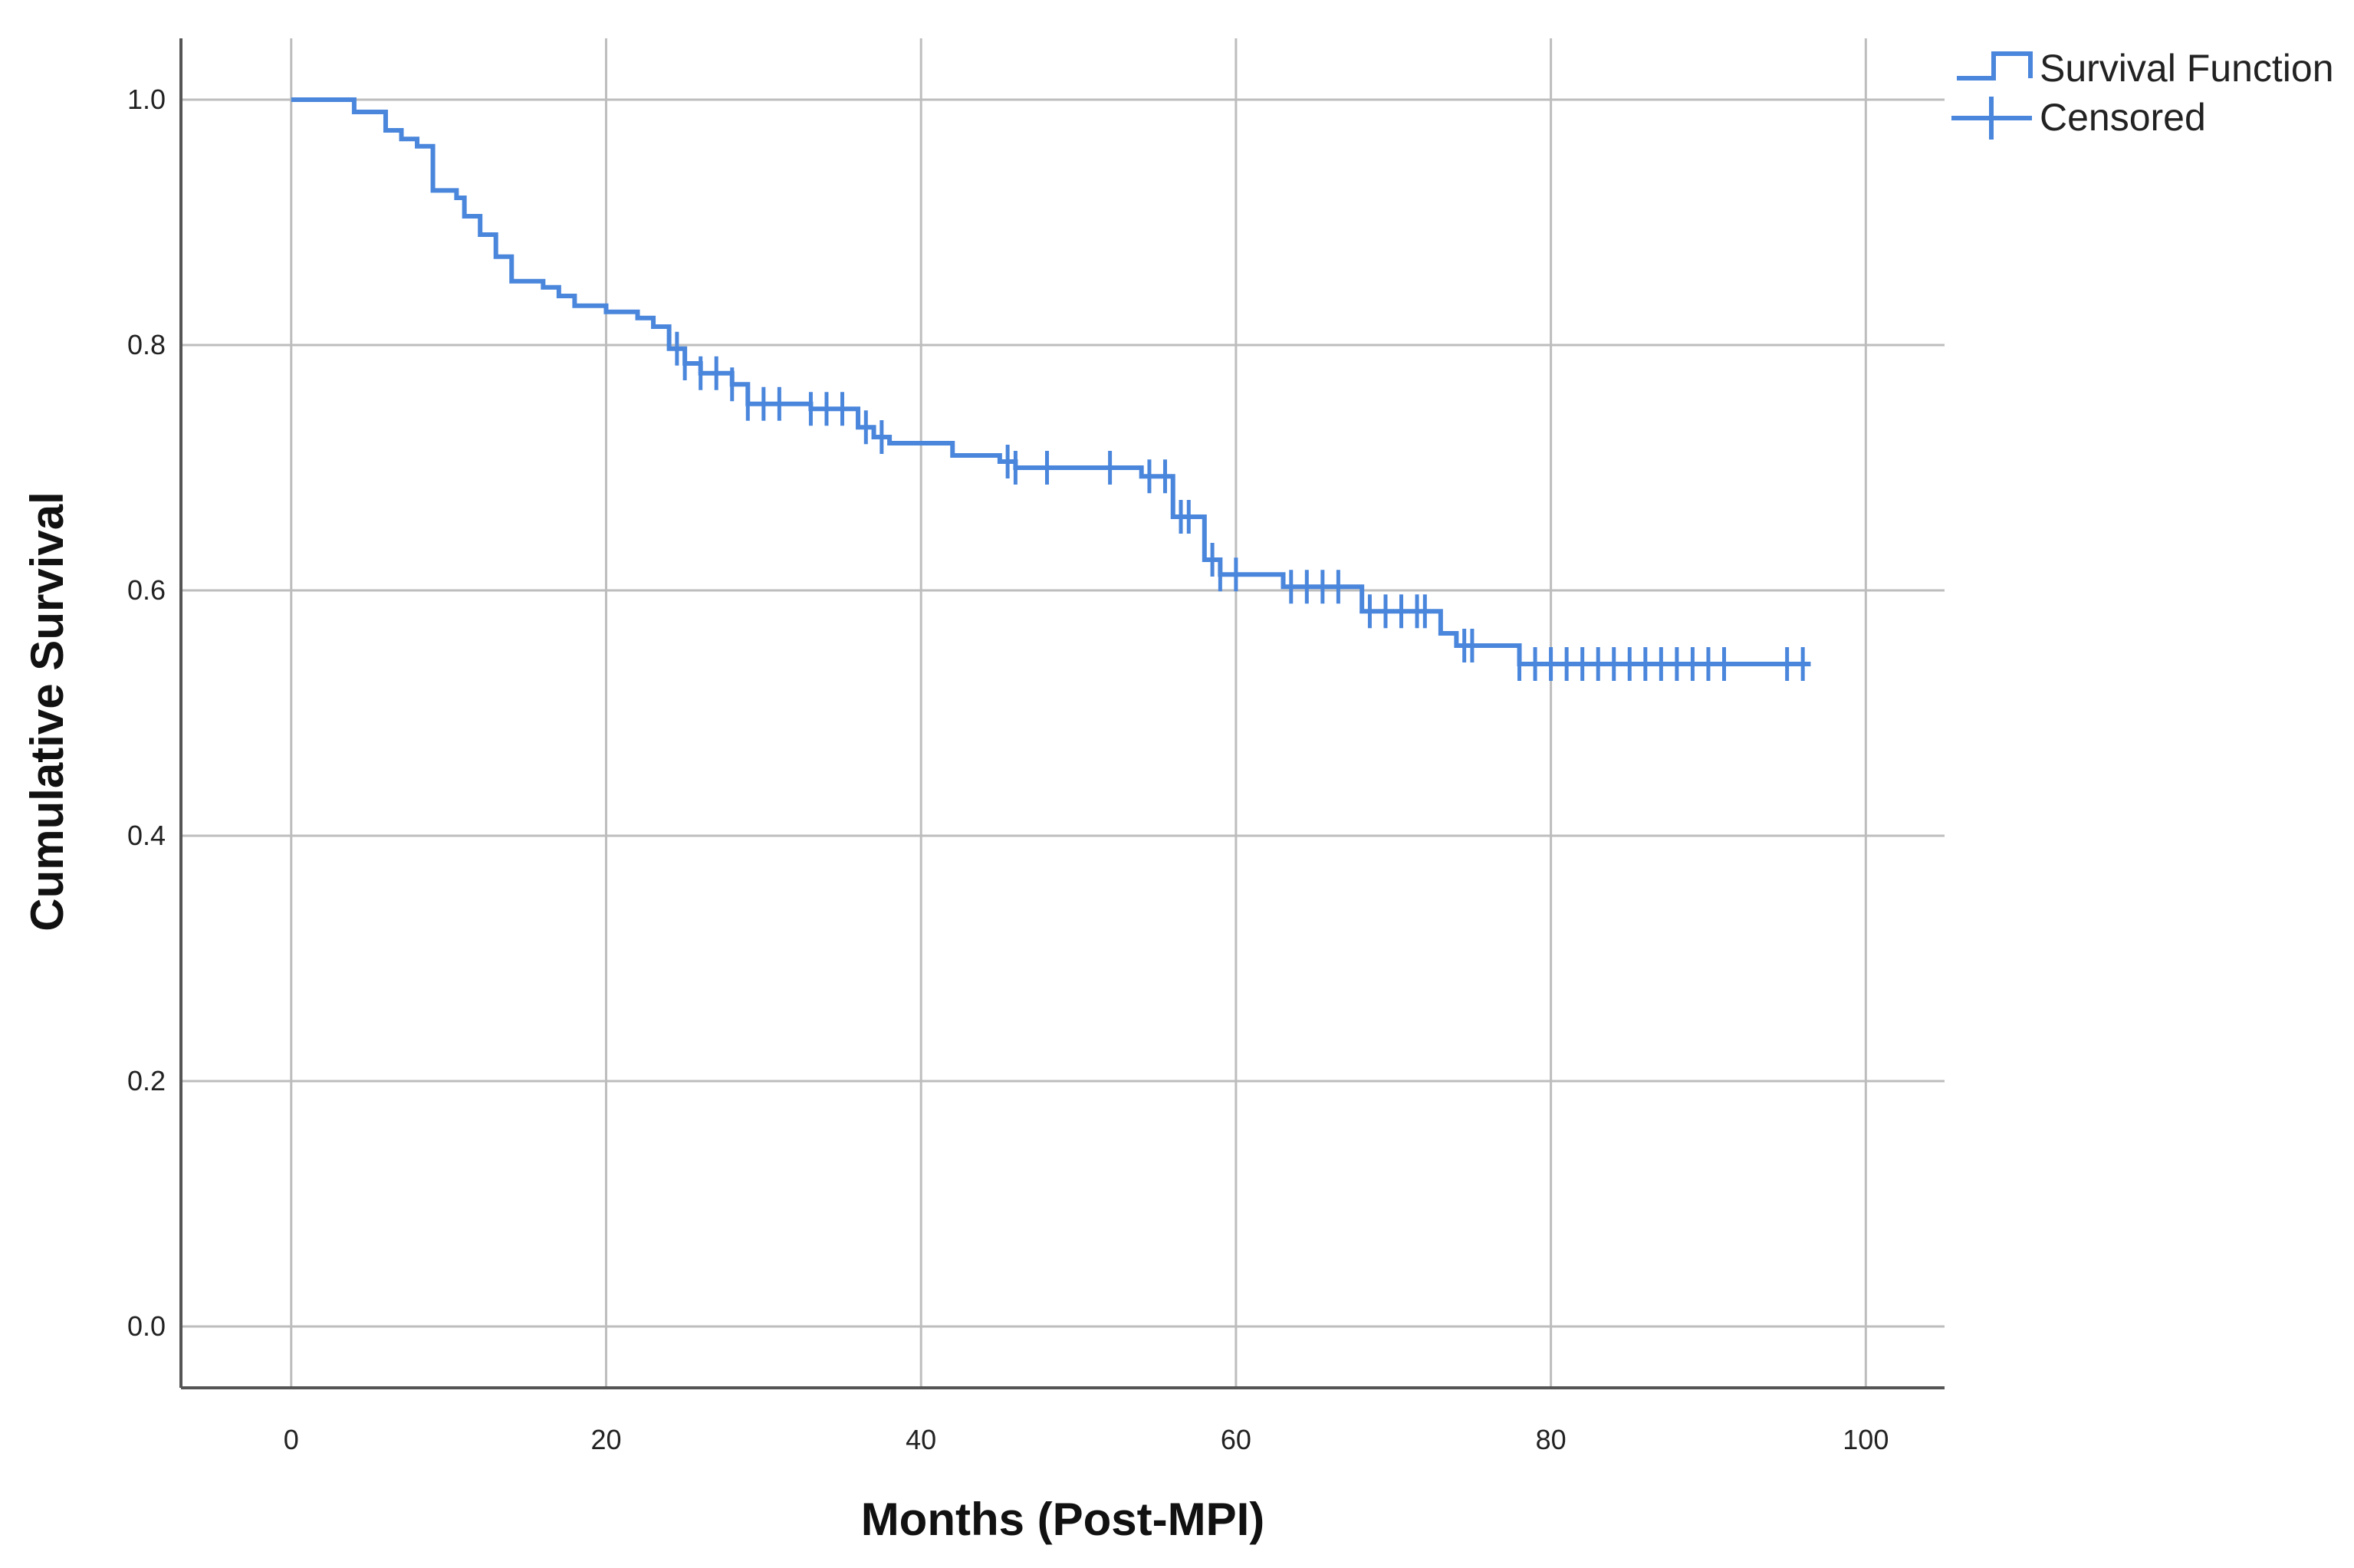  Describe the element at coordinates (1551, 1440) in the screenshot. I see `x-tick-label: 80` at that location.